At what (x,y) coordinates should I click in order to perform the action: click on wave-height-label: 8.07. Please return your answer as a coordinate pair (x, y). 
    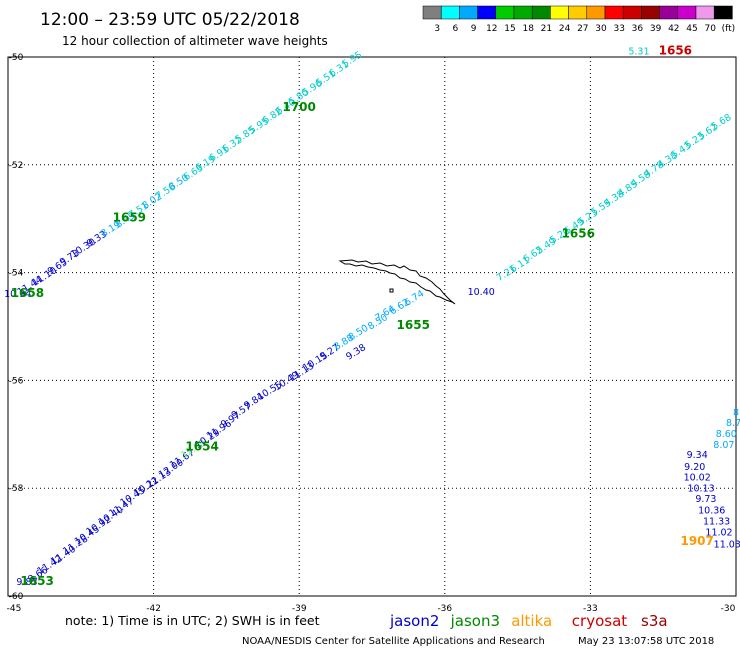
    Looking at the image, I should click on (723, 445).